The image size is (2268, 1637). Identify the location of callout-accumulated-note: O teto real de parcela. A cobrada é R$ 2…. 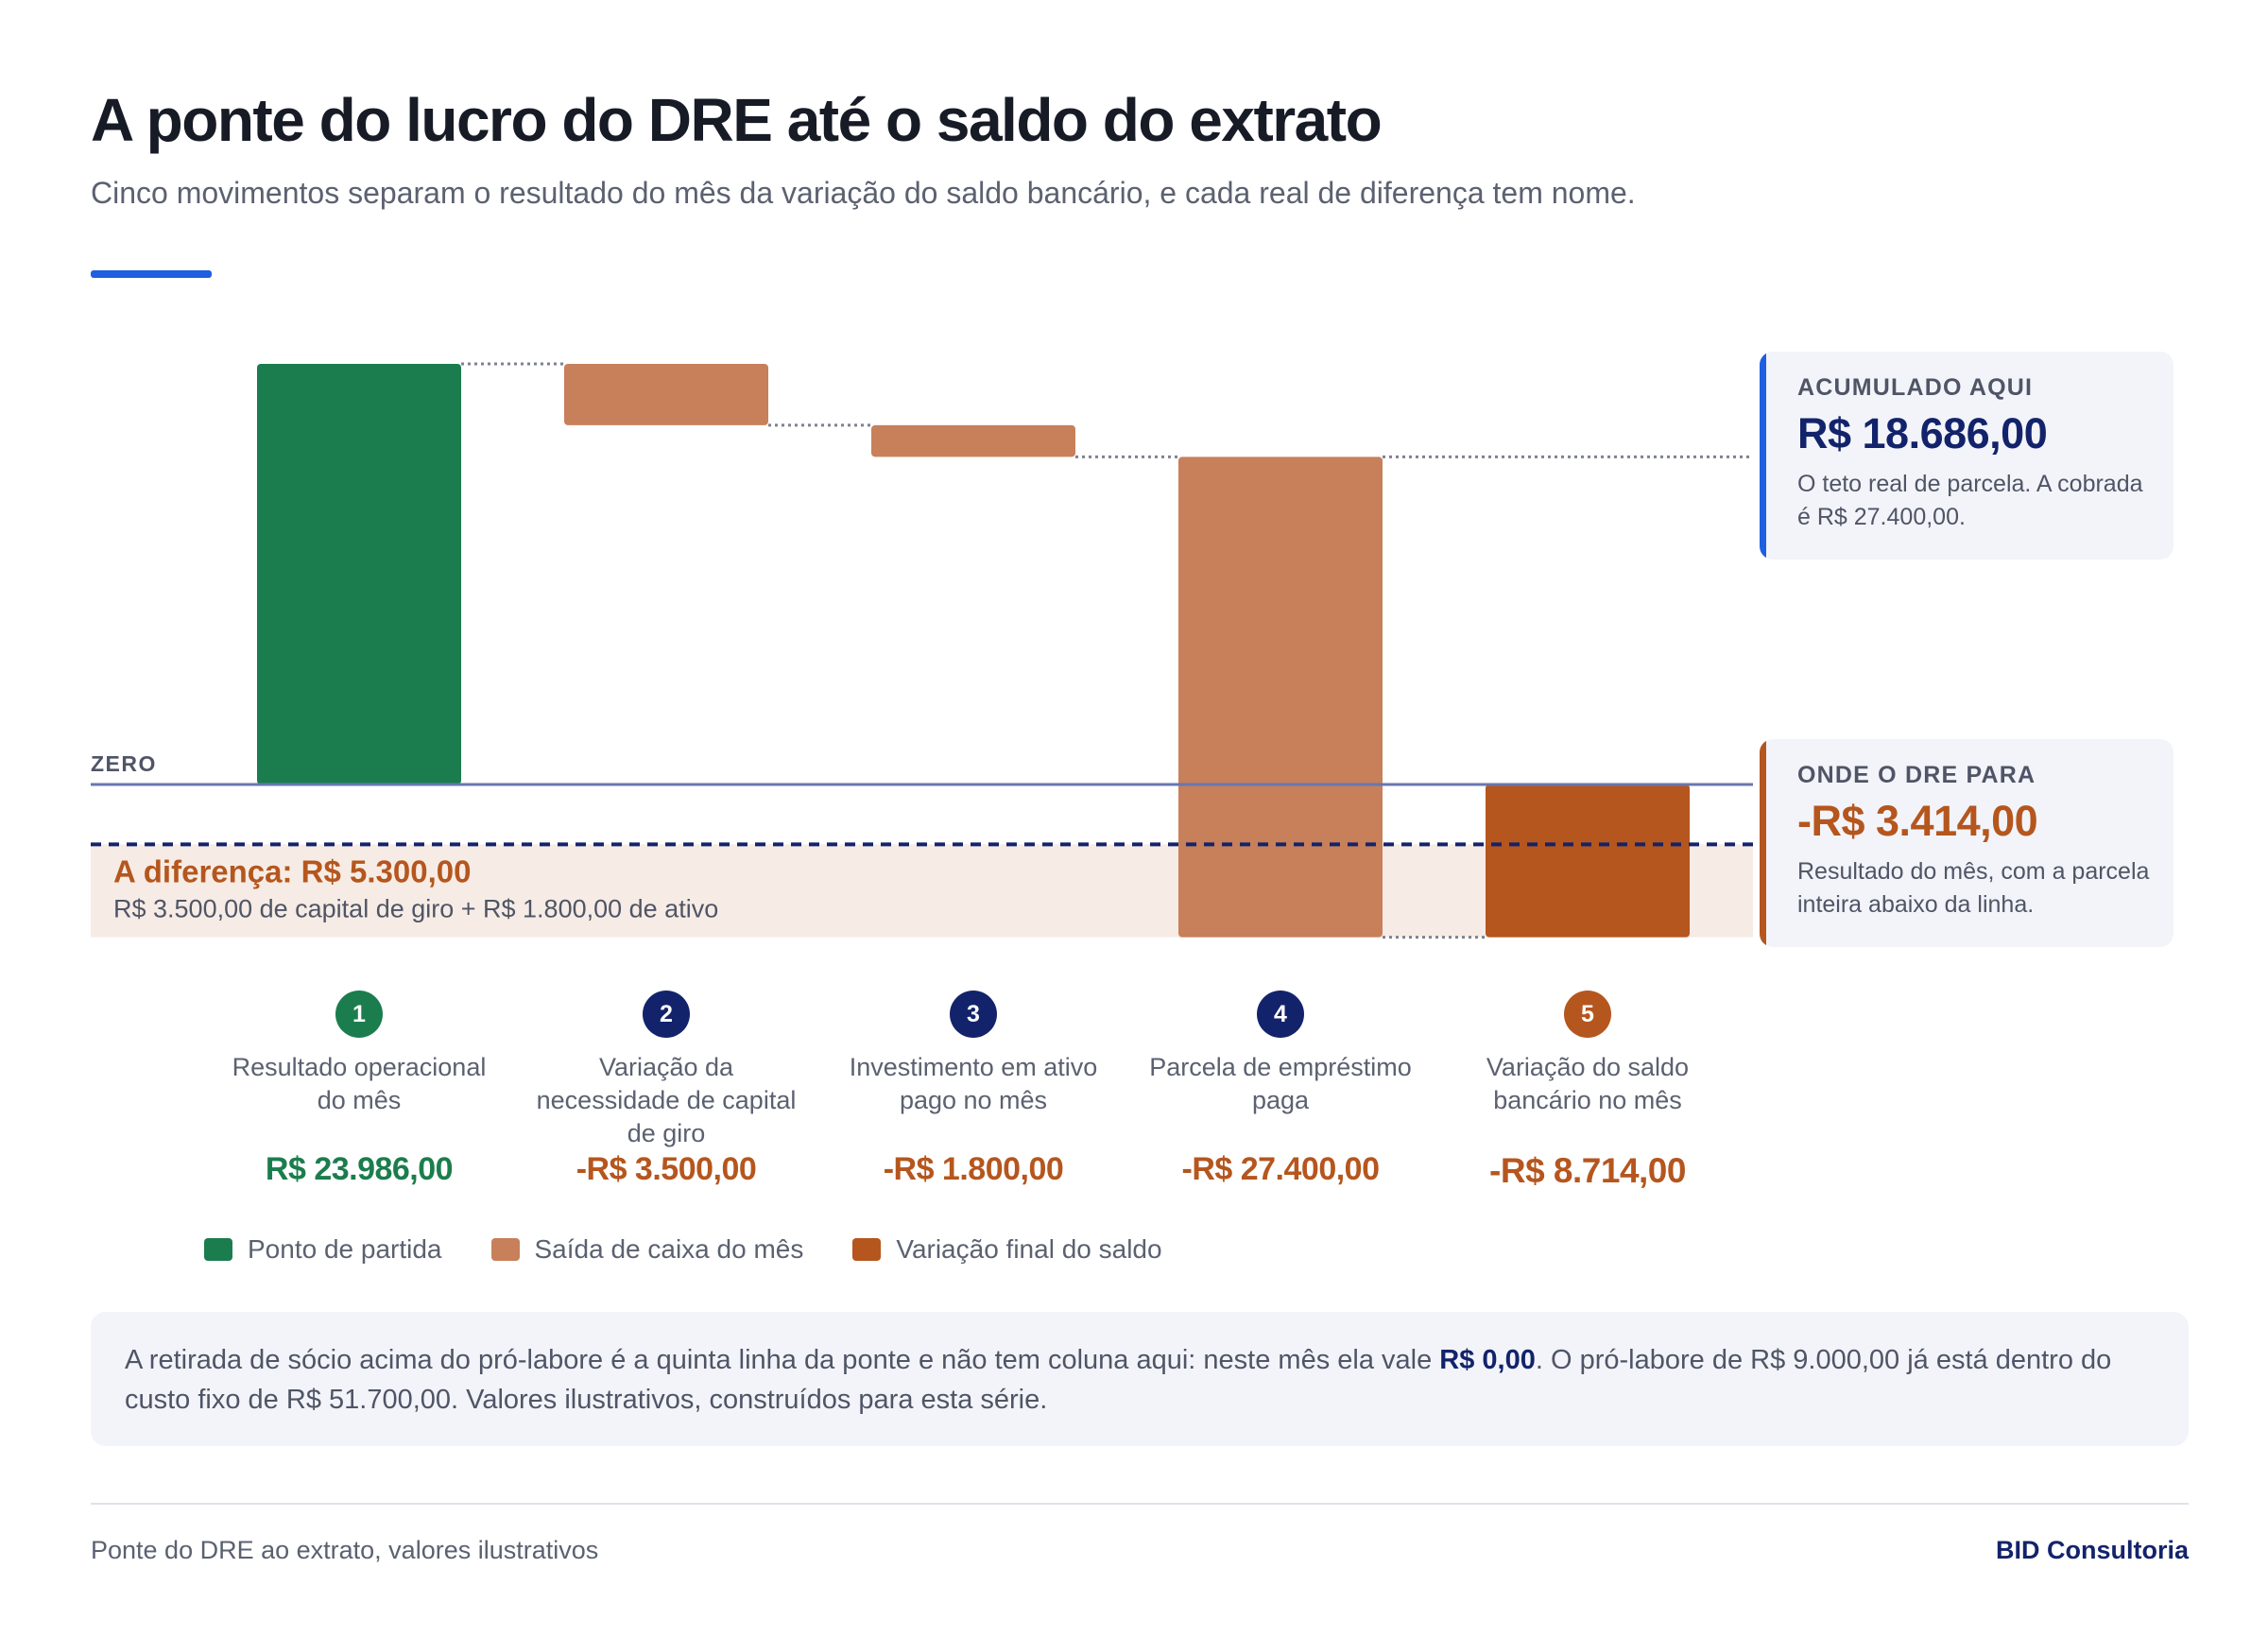
(1970, 500).